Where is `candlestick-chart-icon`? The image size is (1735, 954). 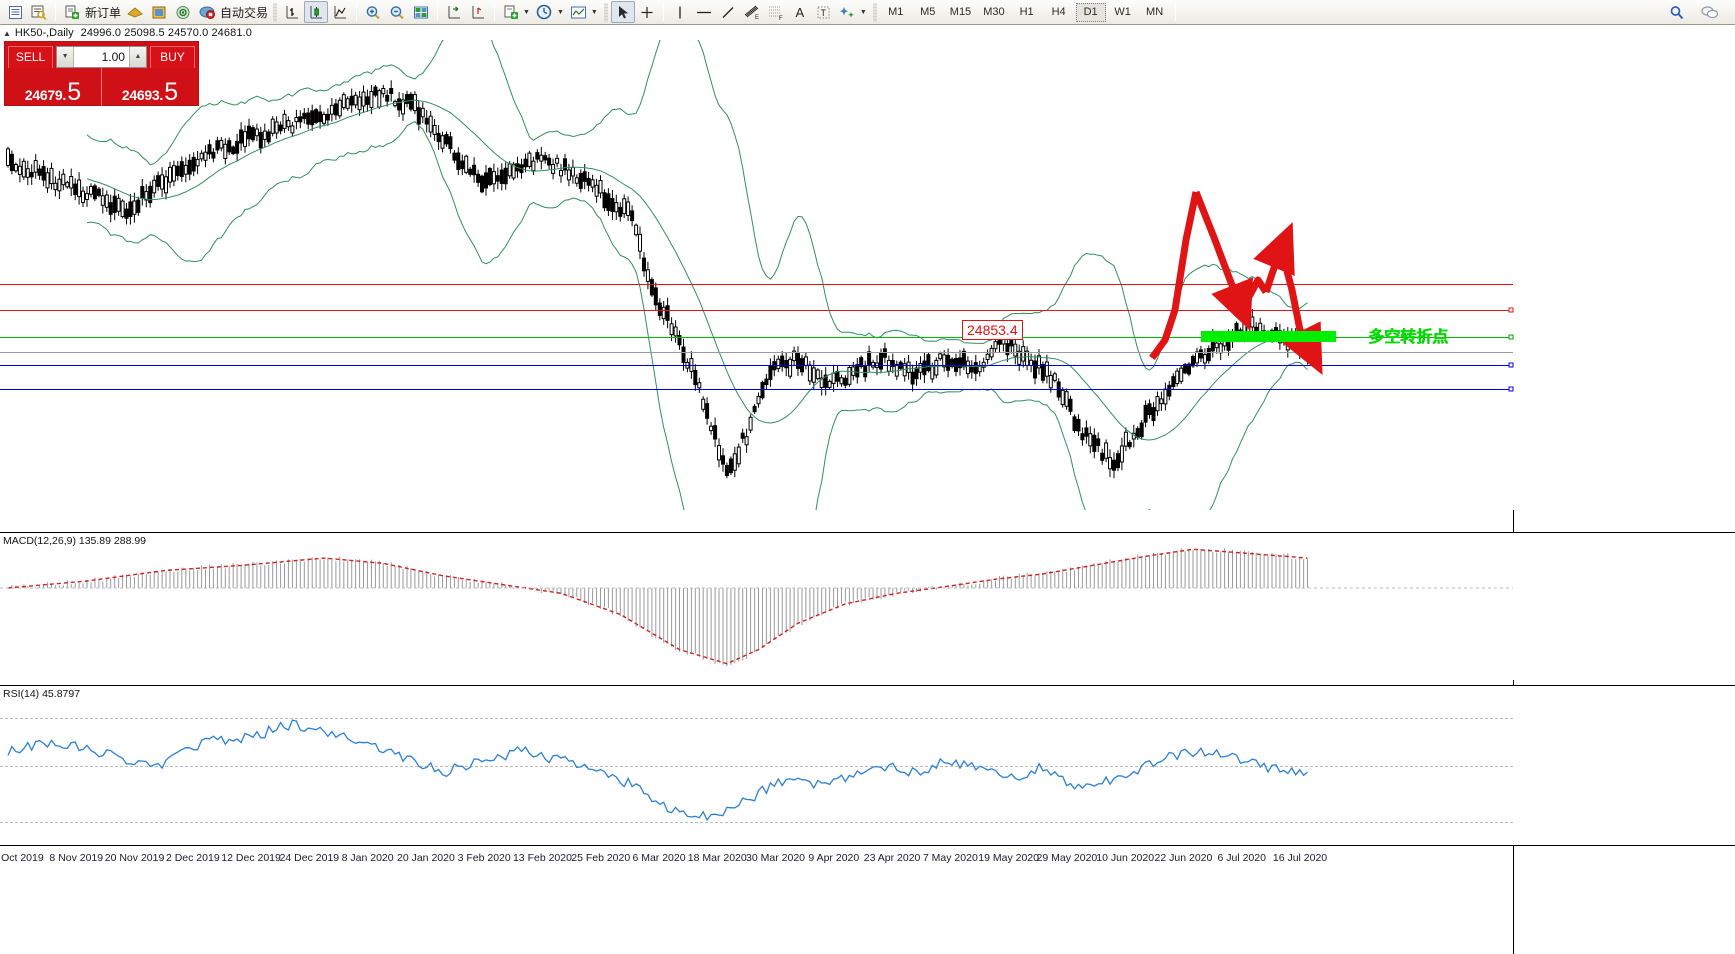
candlestick-chart-icon is located at coordinates (316, 12).